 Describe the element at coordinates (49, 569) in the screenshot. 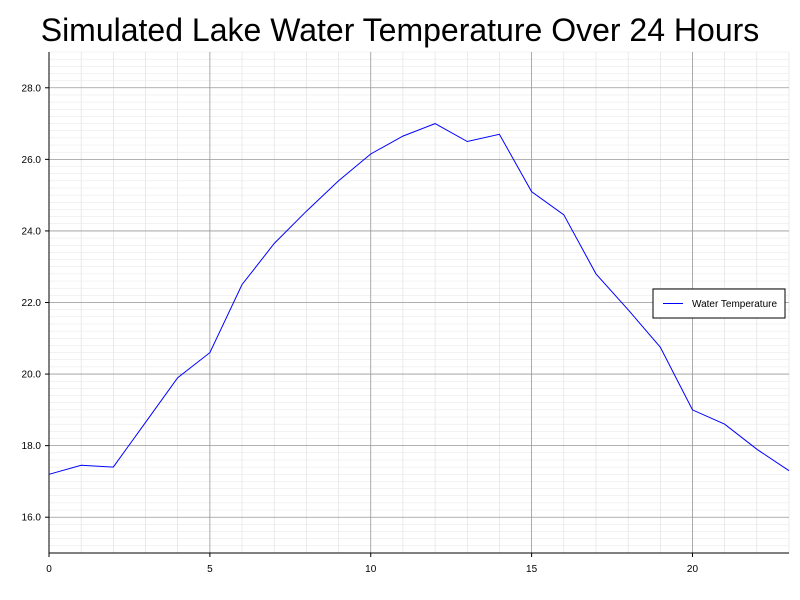

I see `x-tick-label: 0` at that location.